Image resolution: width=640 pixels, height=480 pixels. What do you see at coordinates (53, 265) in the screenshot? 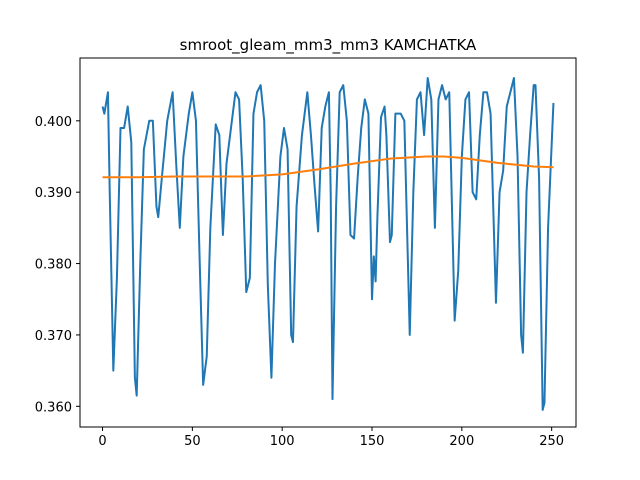
I see `y-tick-label: 0.380` at bounding box center [53, 265].